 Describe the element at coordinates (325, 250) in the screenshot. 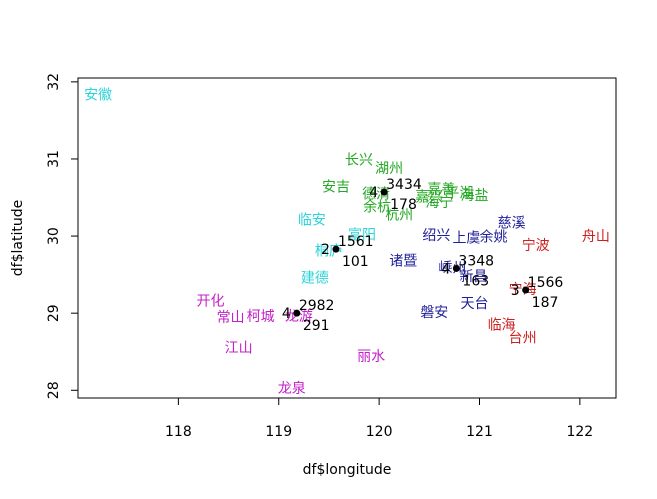

I see `cluster-id-label: 2` at that location.